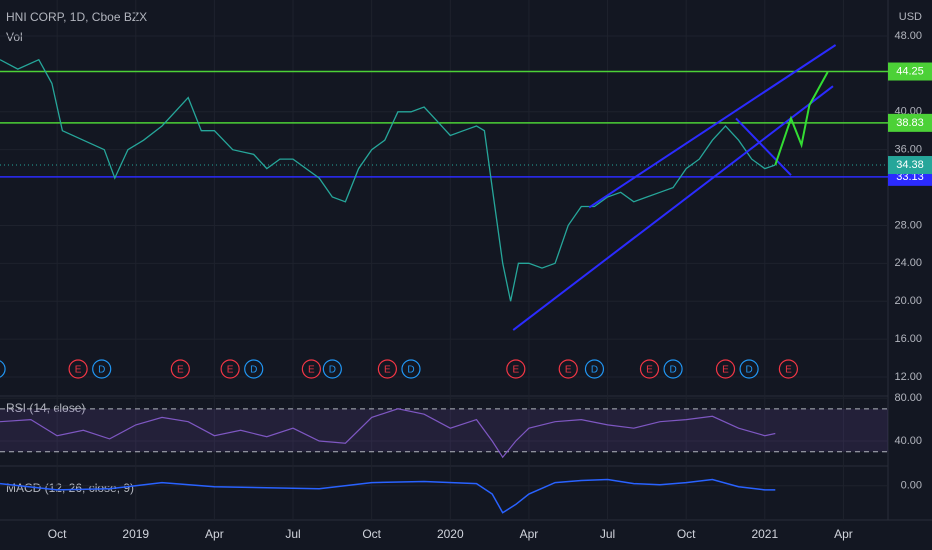 This screenshot has height=550, width=932. Describe the element at coordinates (908, 377) in the screenshot. I see `y-tick-label: 12.00` at that location.